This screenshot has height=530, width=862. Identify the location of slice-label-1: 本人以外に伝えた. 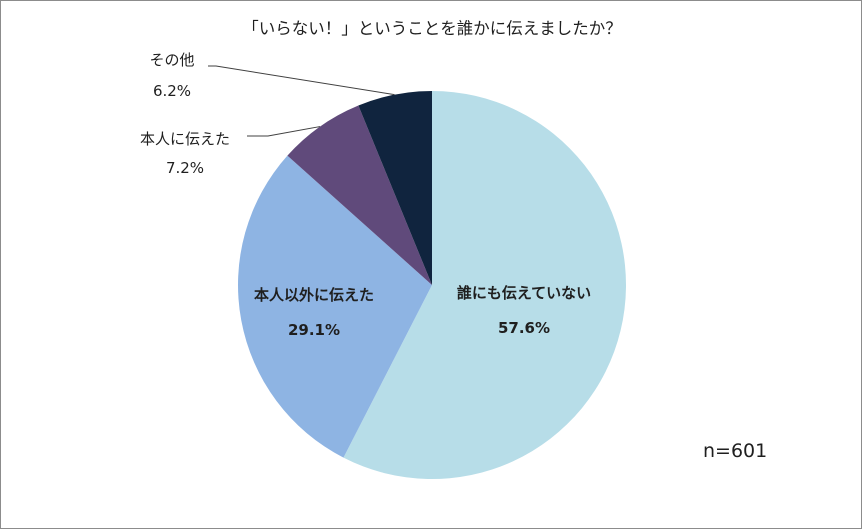
(314, 295).